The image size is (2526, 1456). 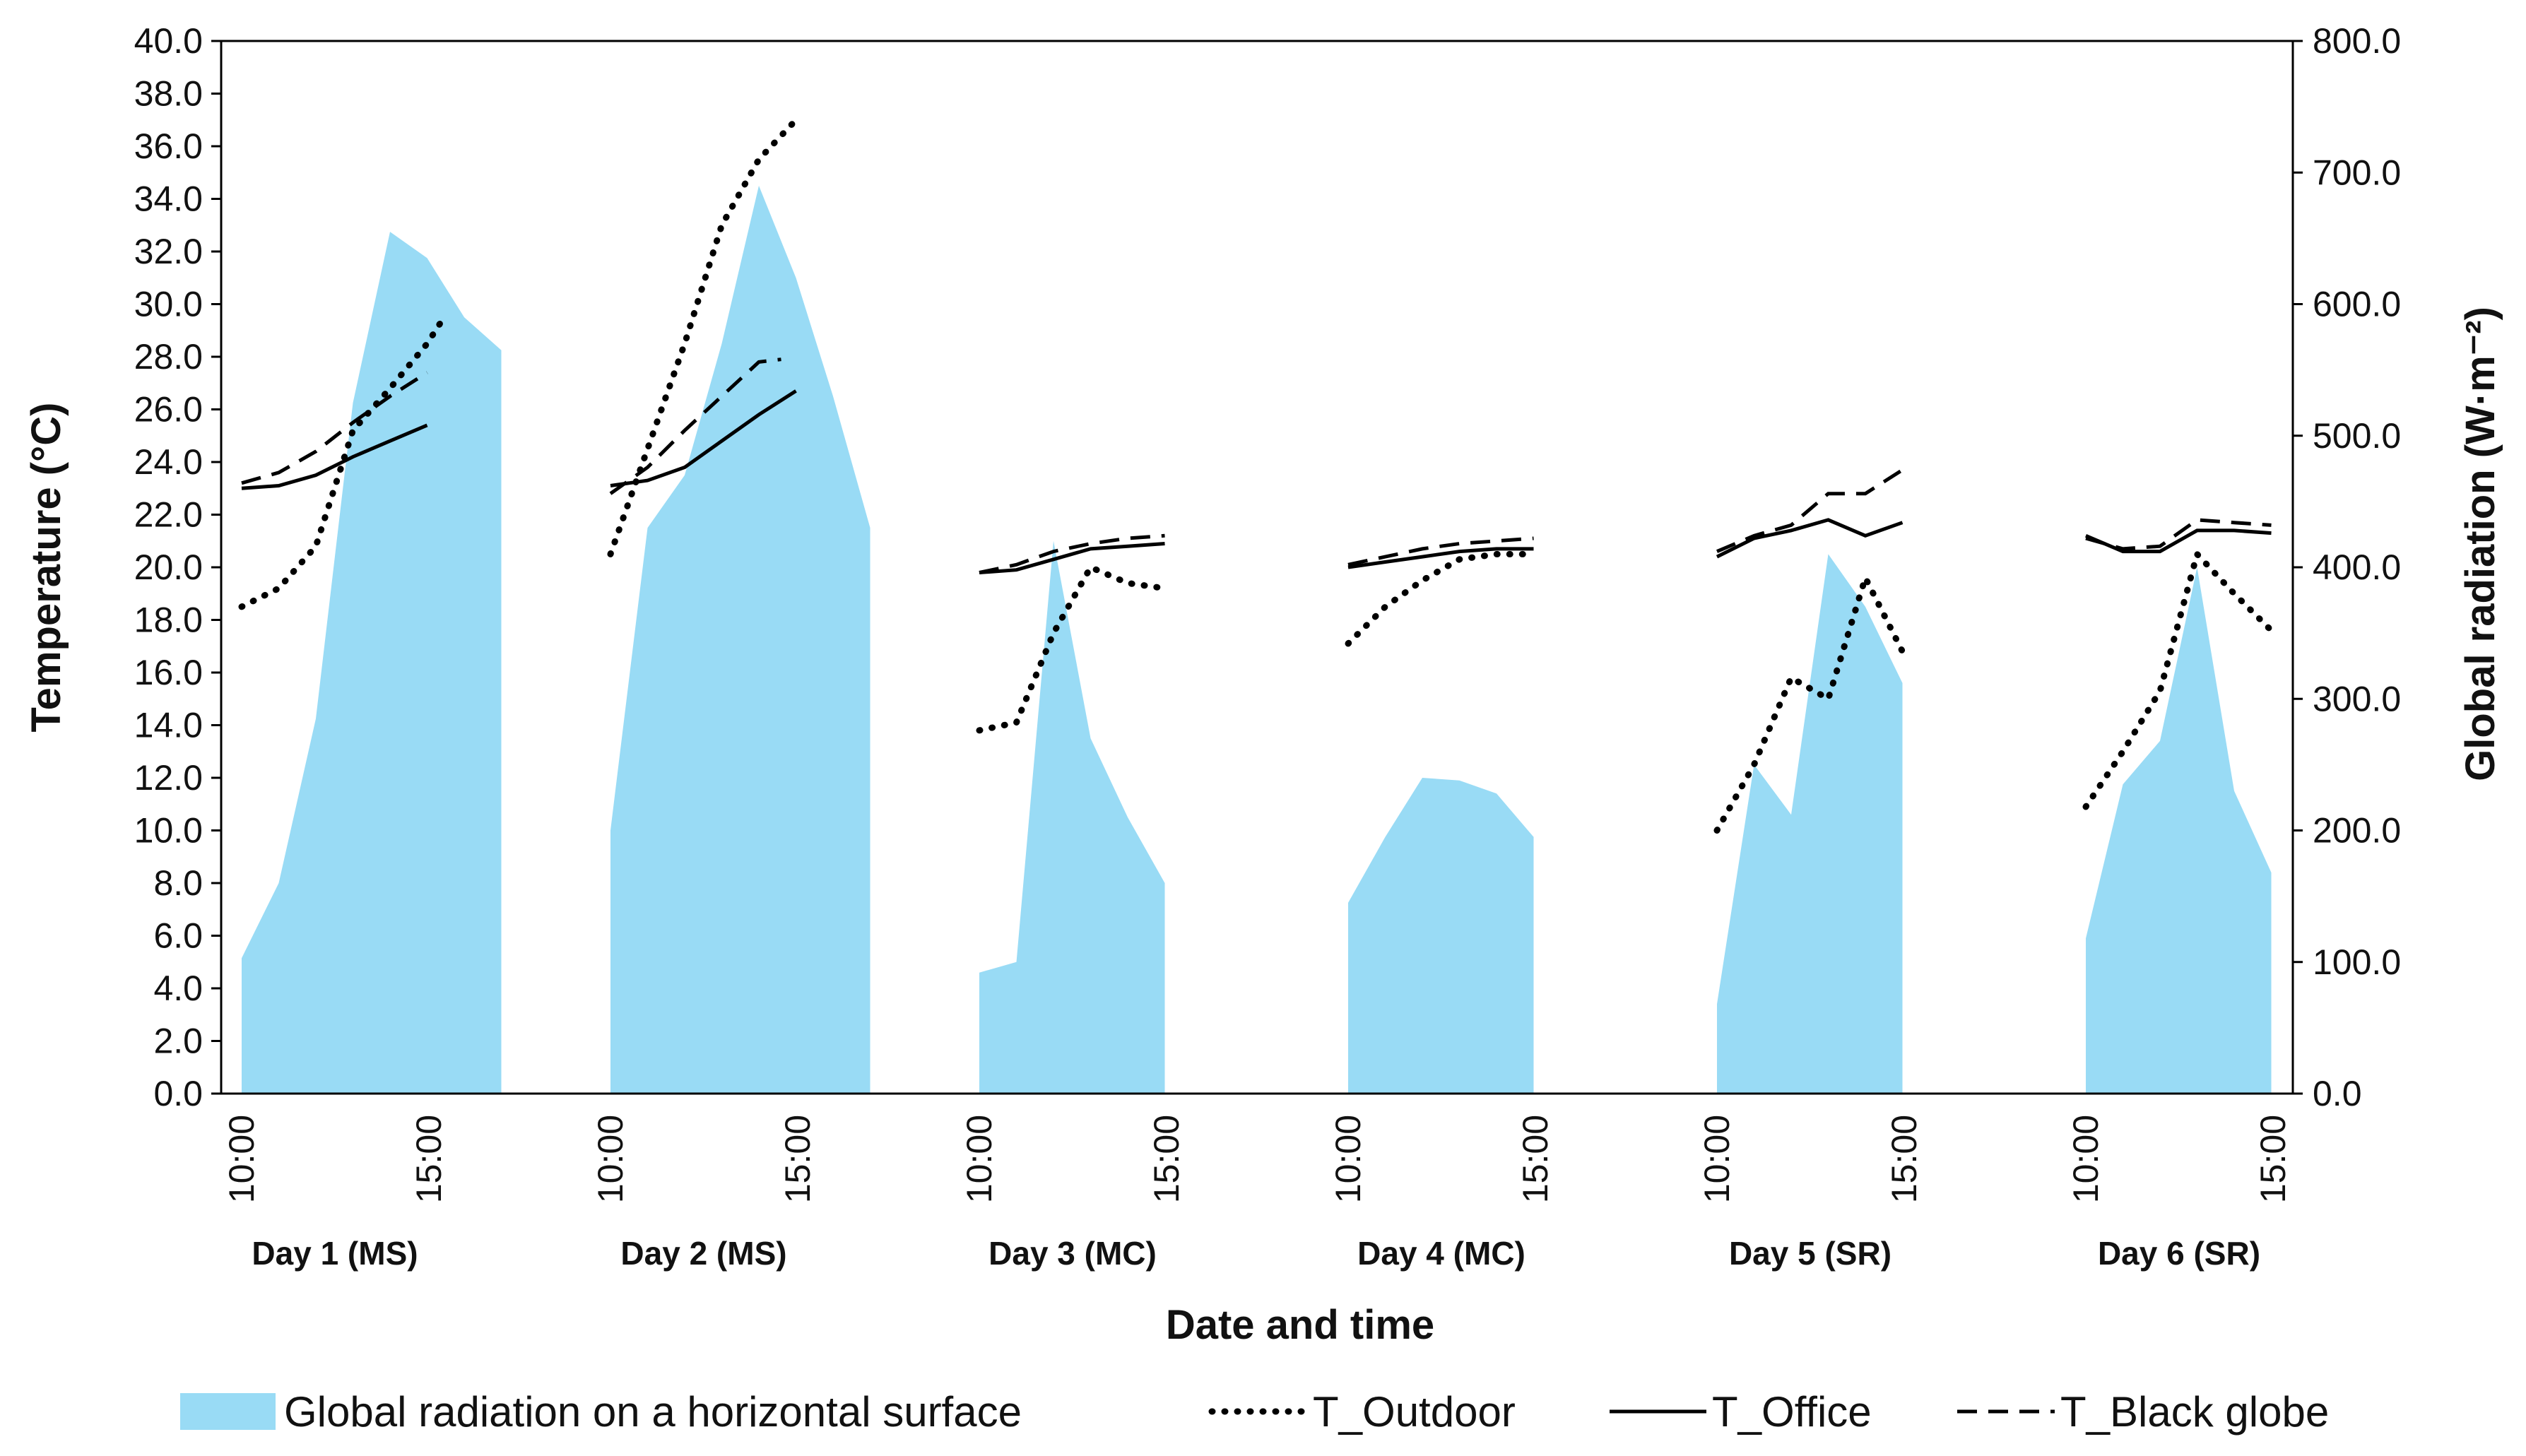 I want to click on left-tick-label: 6.0, so click(x=178, y=936).